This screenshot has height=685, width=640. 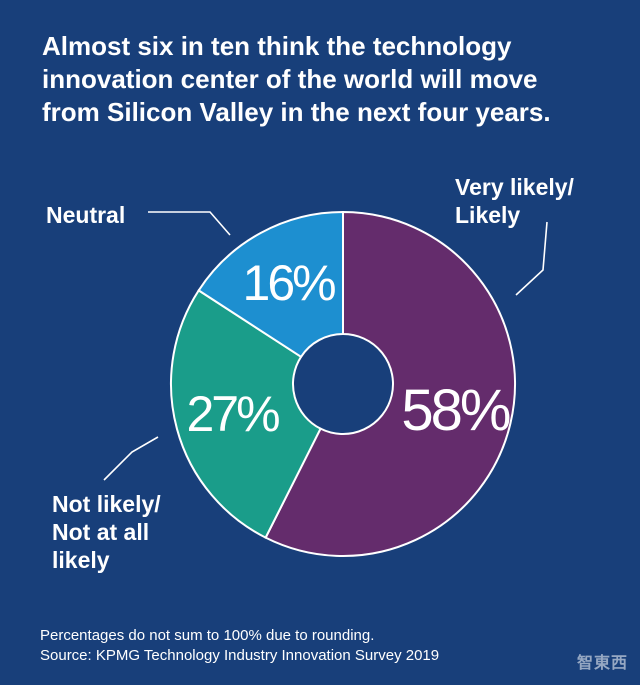 I want to click on not-likely-callout: Not likely/ Not at all likely, so click(x=106, y=532).